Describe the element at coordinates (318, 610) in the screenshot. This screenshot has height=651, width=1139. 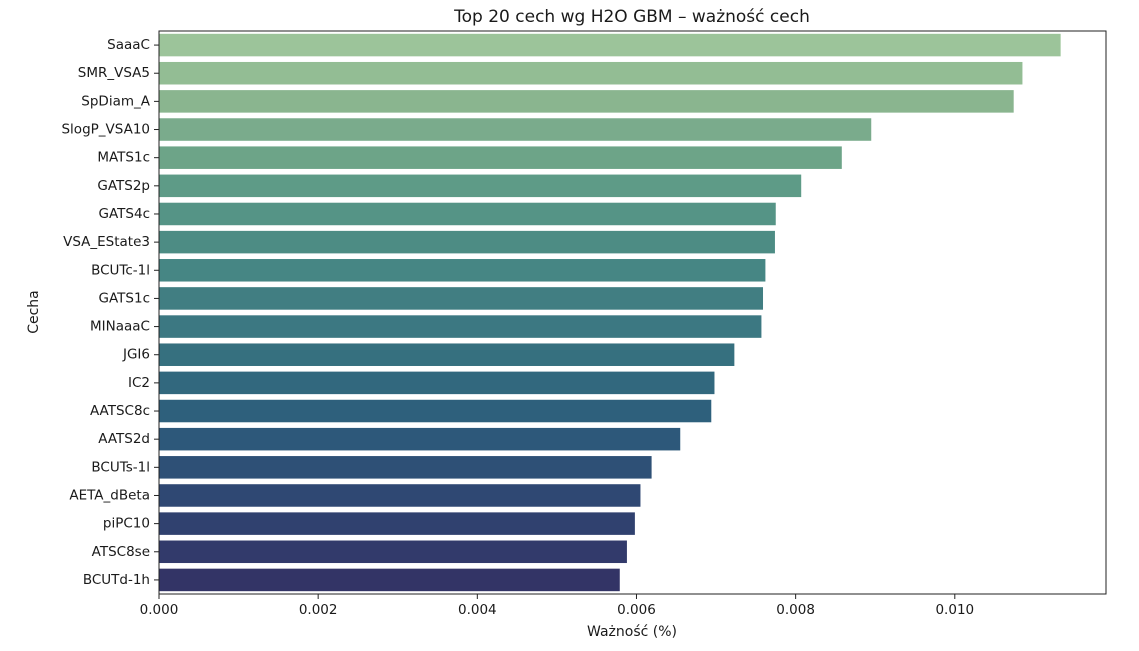
I see `x-tick-label: 0.002` at that location.